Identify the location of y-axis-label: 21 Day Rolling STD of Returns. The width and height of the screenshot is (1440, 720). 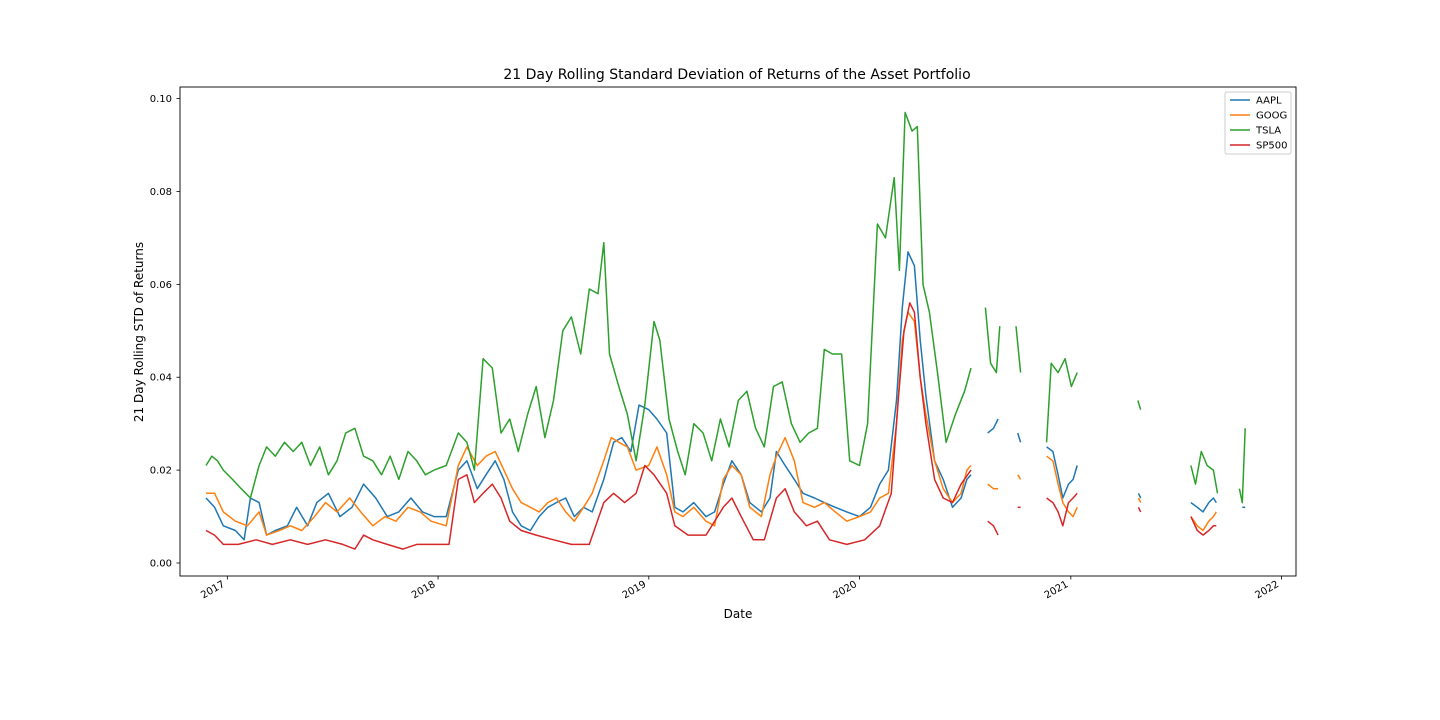
(139, 332).